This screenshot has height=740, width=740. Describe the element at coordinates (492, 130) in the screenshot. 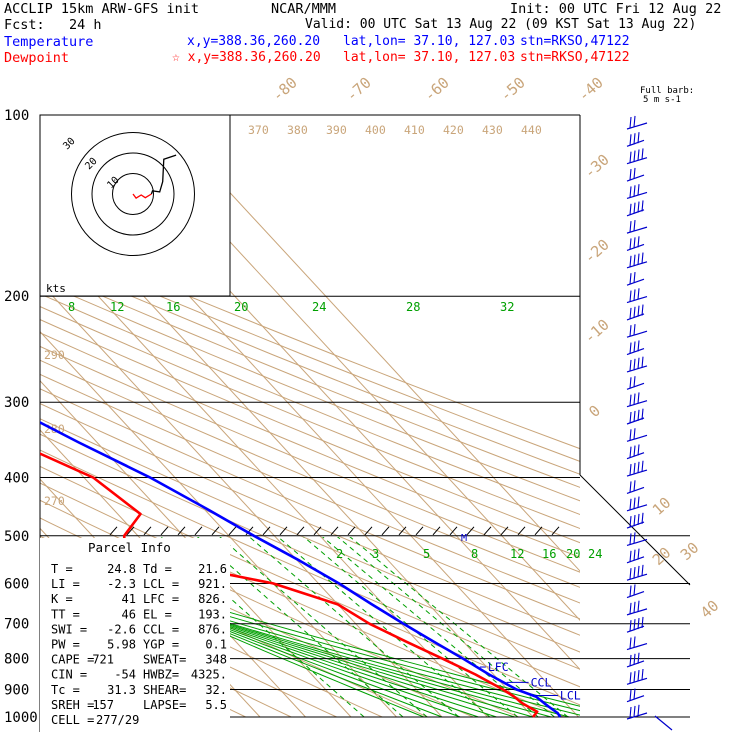

I see `theta-e-label: 430` at that location.